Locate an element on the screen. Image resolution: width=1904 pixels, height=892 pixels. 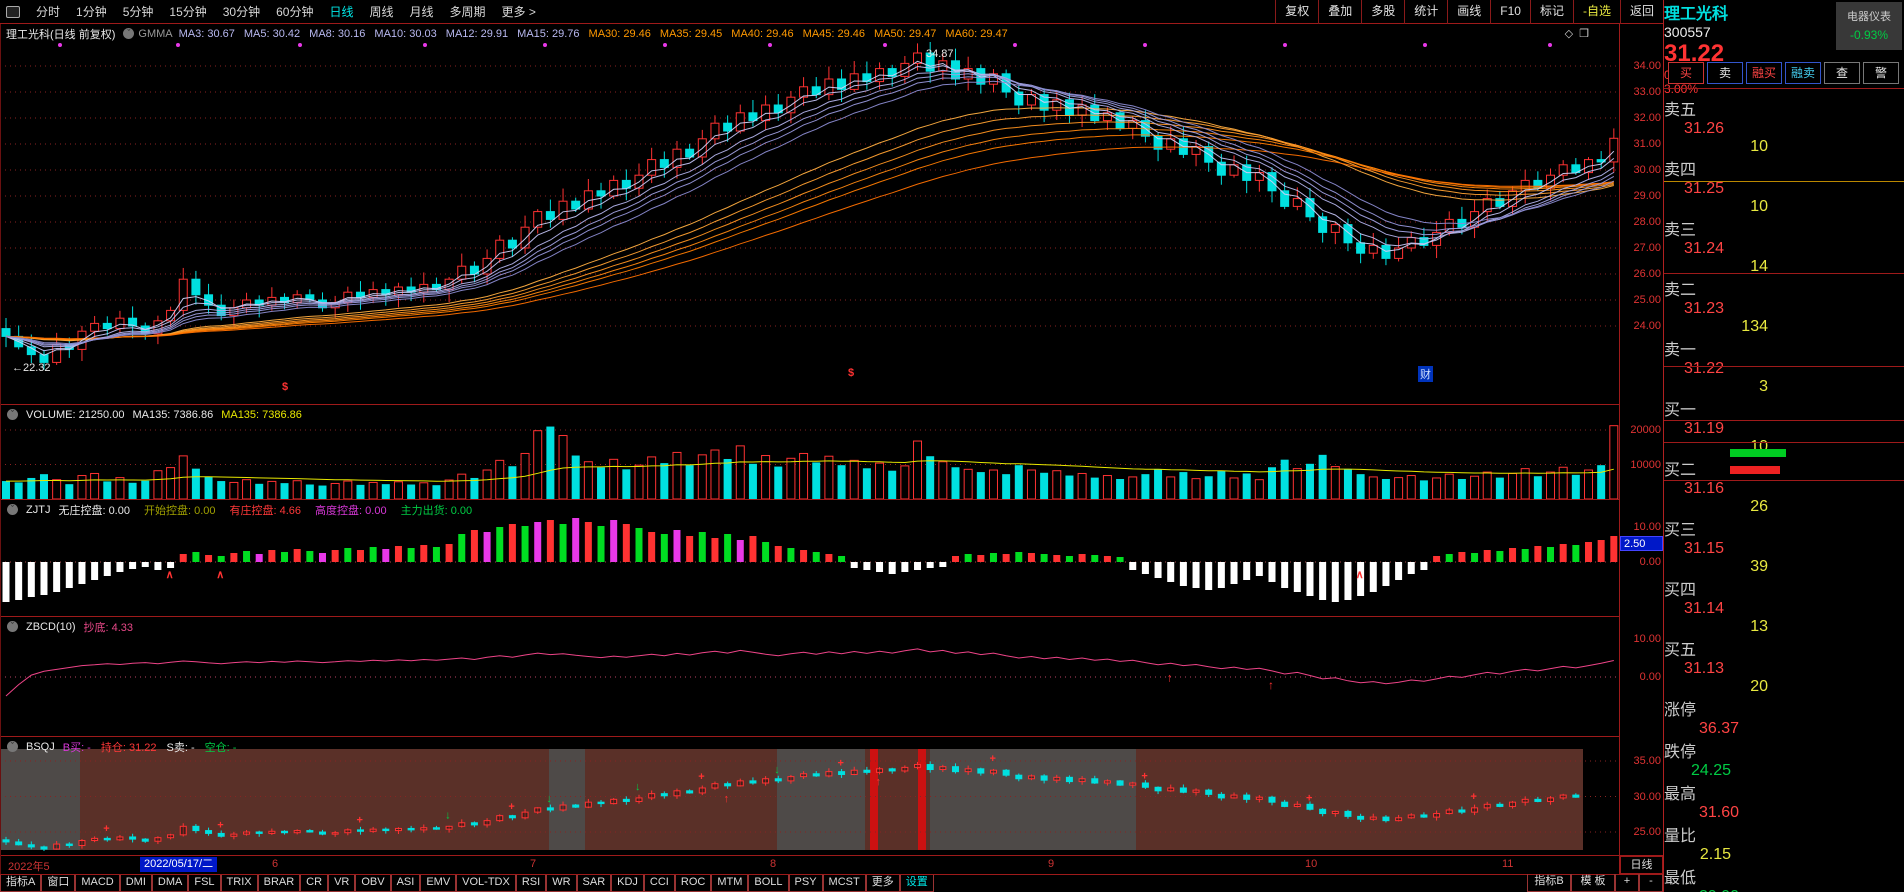
indicator-tab-OBV: OBV is located at coordinates (373, 883).